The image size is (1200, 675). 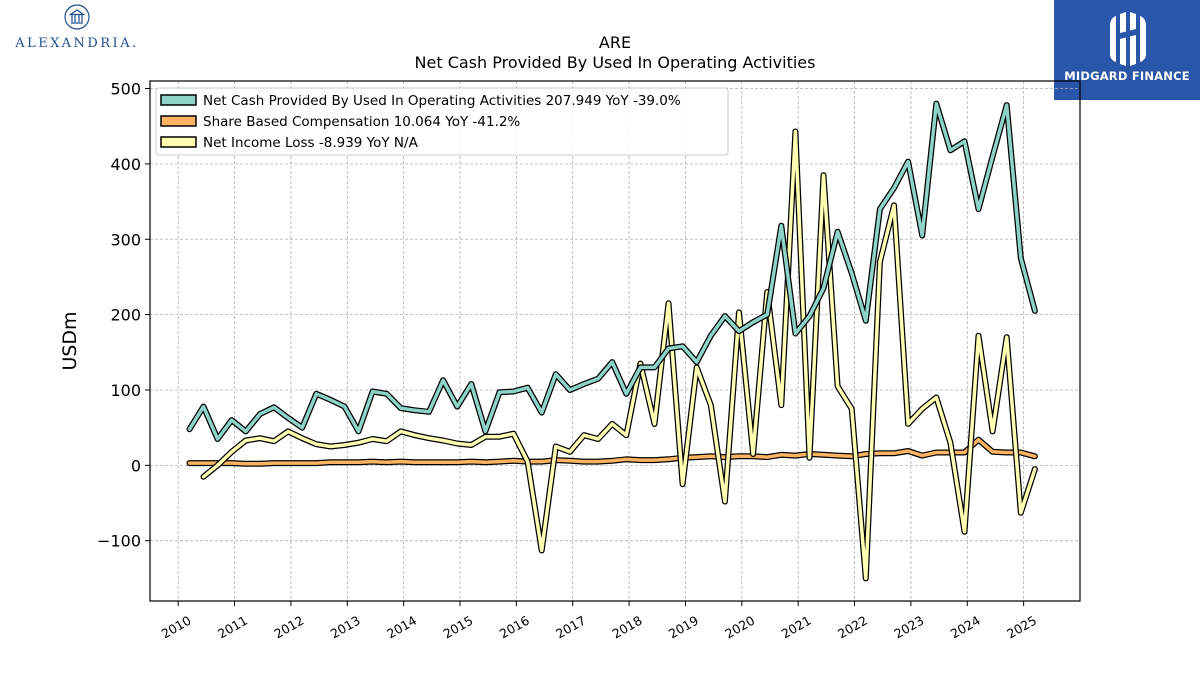 What do you see at coordinates (1128, 39) in the screenshot?
I see `midgard-emblem-icon` at bounding box center [1128, 39].